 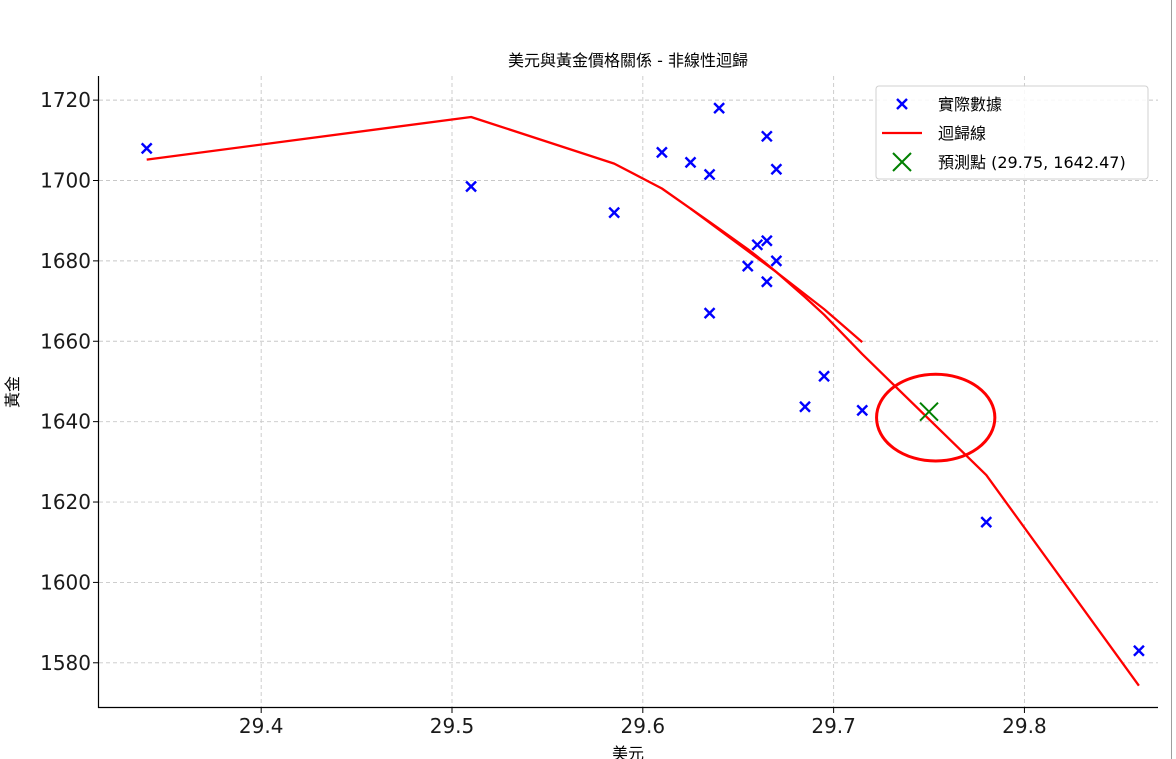 I want to click on legend-data-swatch, so click(x=902, y=104).